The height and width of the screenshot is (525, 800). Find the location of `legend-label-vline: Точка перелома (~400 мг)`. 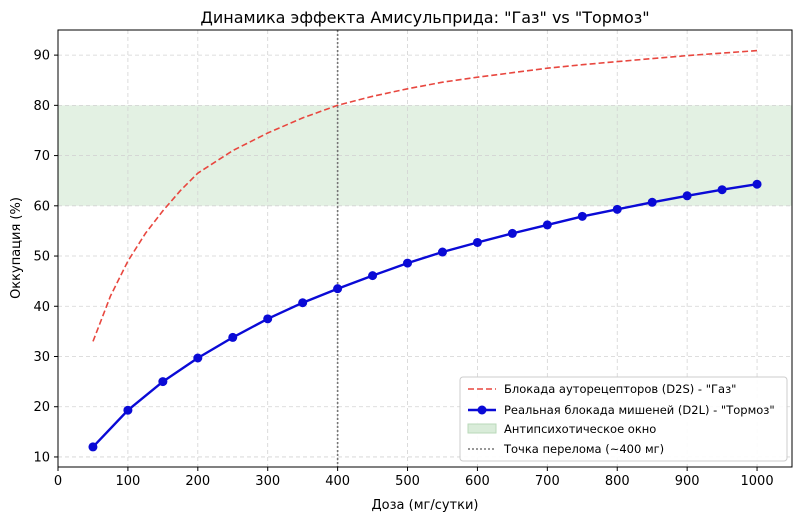

legend-label-vline: Точка перелома (~400 мг) is located at coordinates (583, 449).